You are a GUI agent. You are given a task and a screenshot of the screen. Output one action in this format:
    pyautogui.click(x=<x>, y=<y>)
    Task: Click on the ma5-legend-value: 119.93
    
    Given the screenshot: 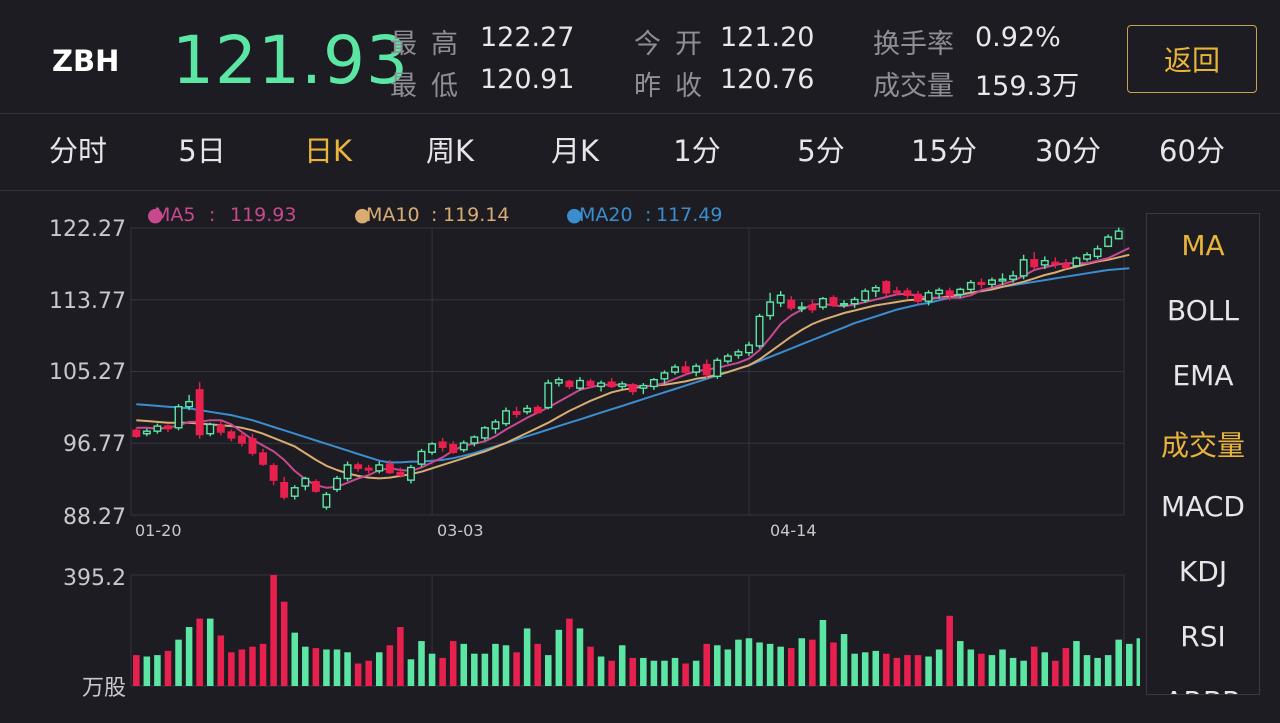 What is the action you would take?
    pyautogui.click(x=263, y=215)
    